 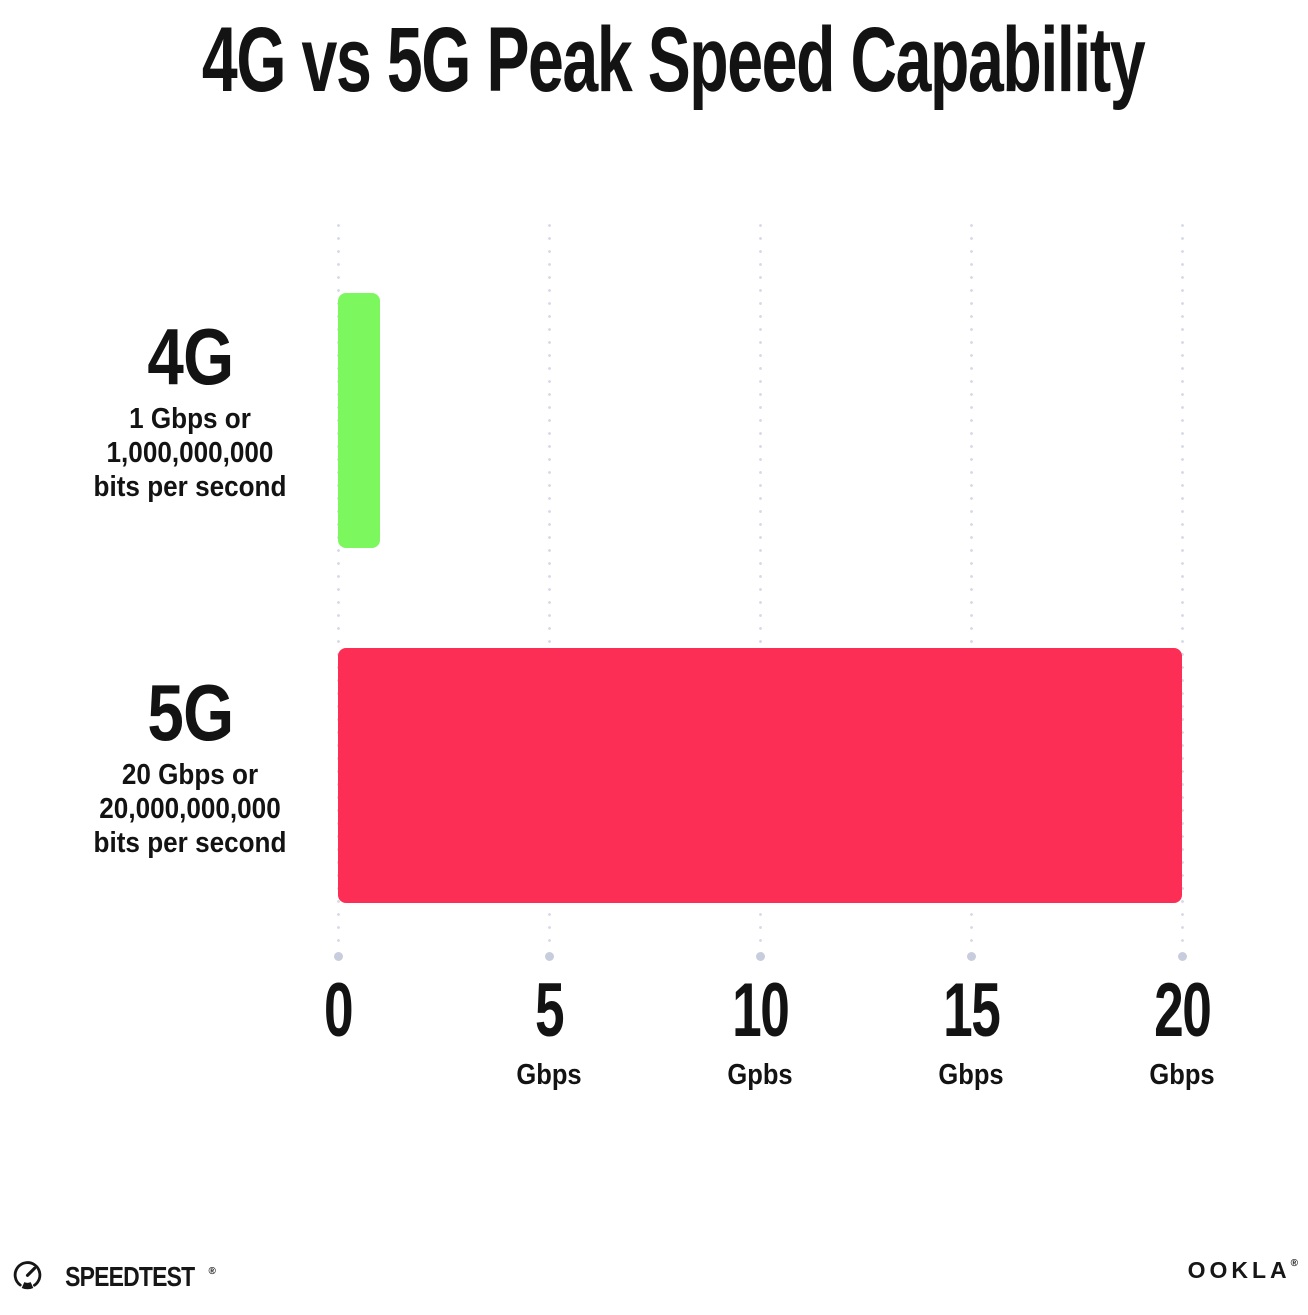 I want to click on x-tick-0: 0, so click(x=338, y=1011).